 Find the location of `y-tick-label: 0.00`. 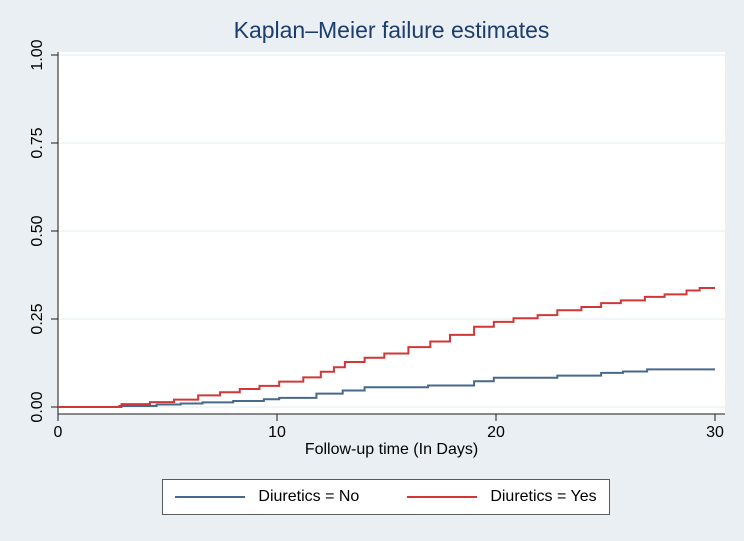

y-tick-label: 0.00 is located at coordinates (37, 406).